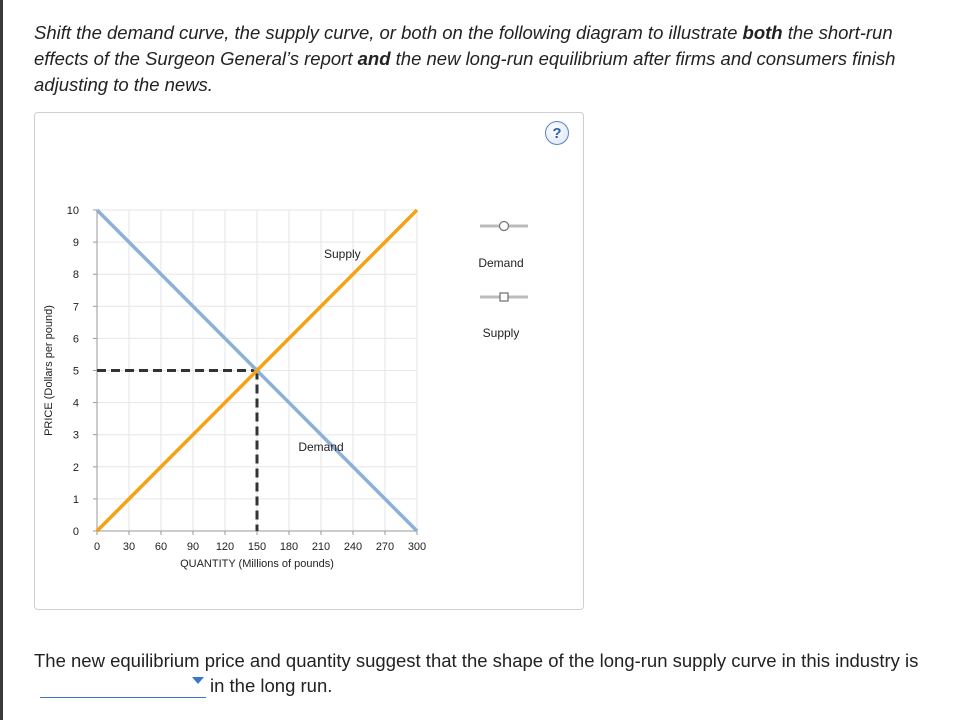  Describe the element at coordinates (374, 58) in the screenshot. I see `instructions-bold-and: and` at that location.